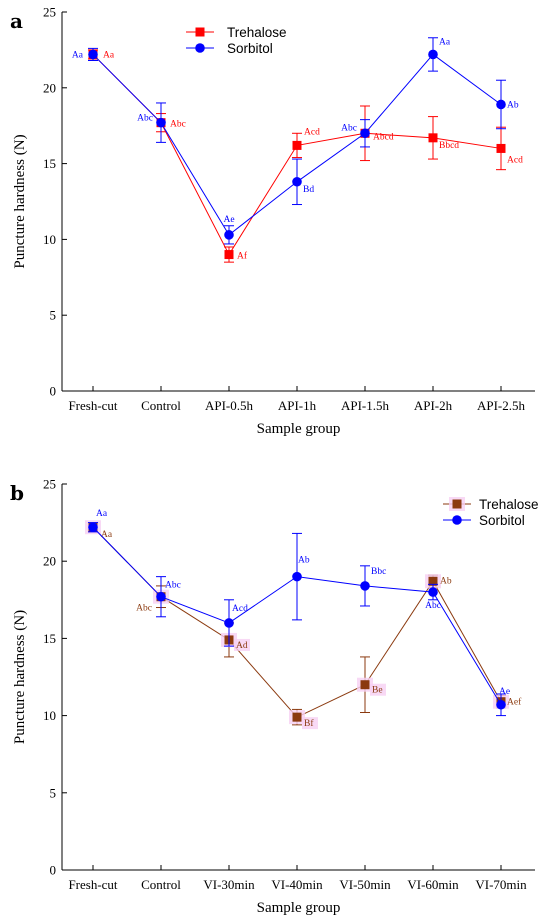  What do you see at coordinates (229, 405) in the screenshot?
I see `x-tick-label: API-0.5h` at bounding box center [229, 405].